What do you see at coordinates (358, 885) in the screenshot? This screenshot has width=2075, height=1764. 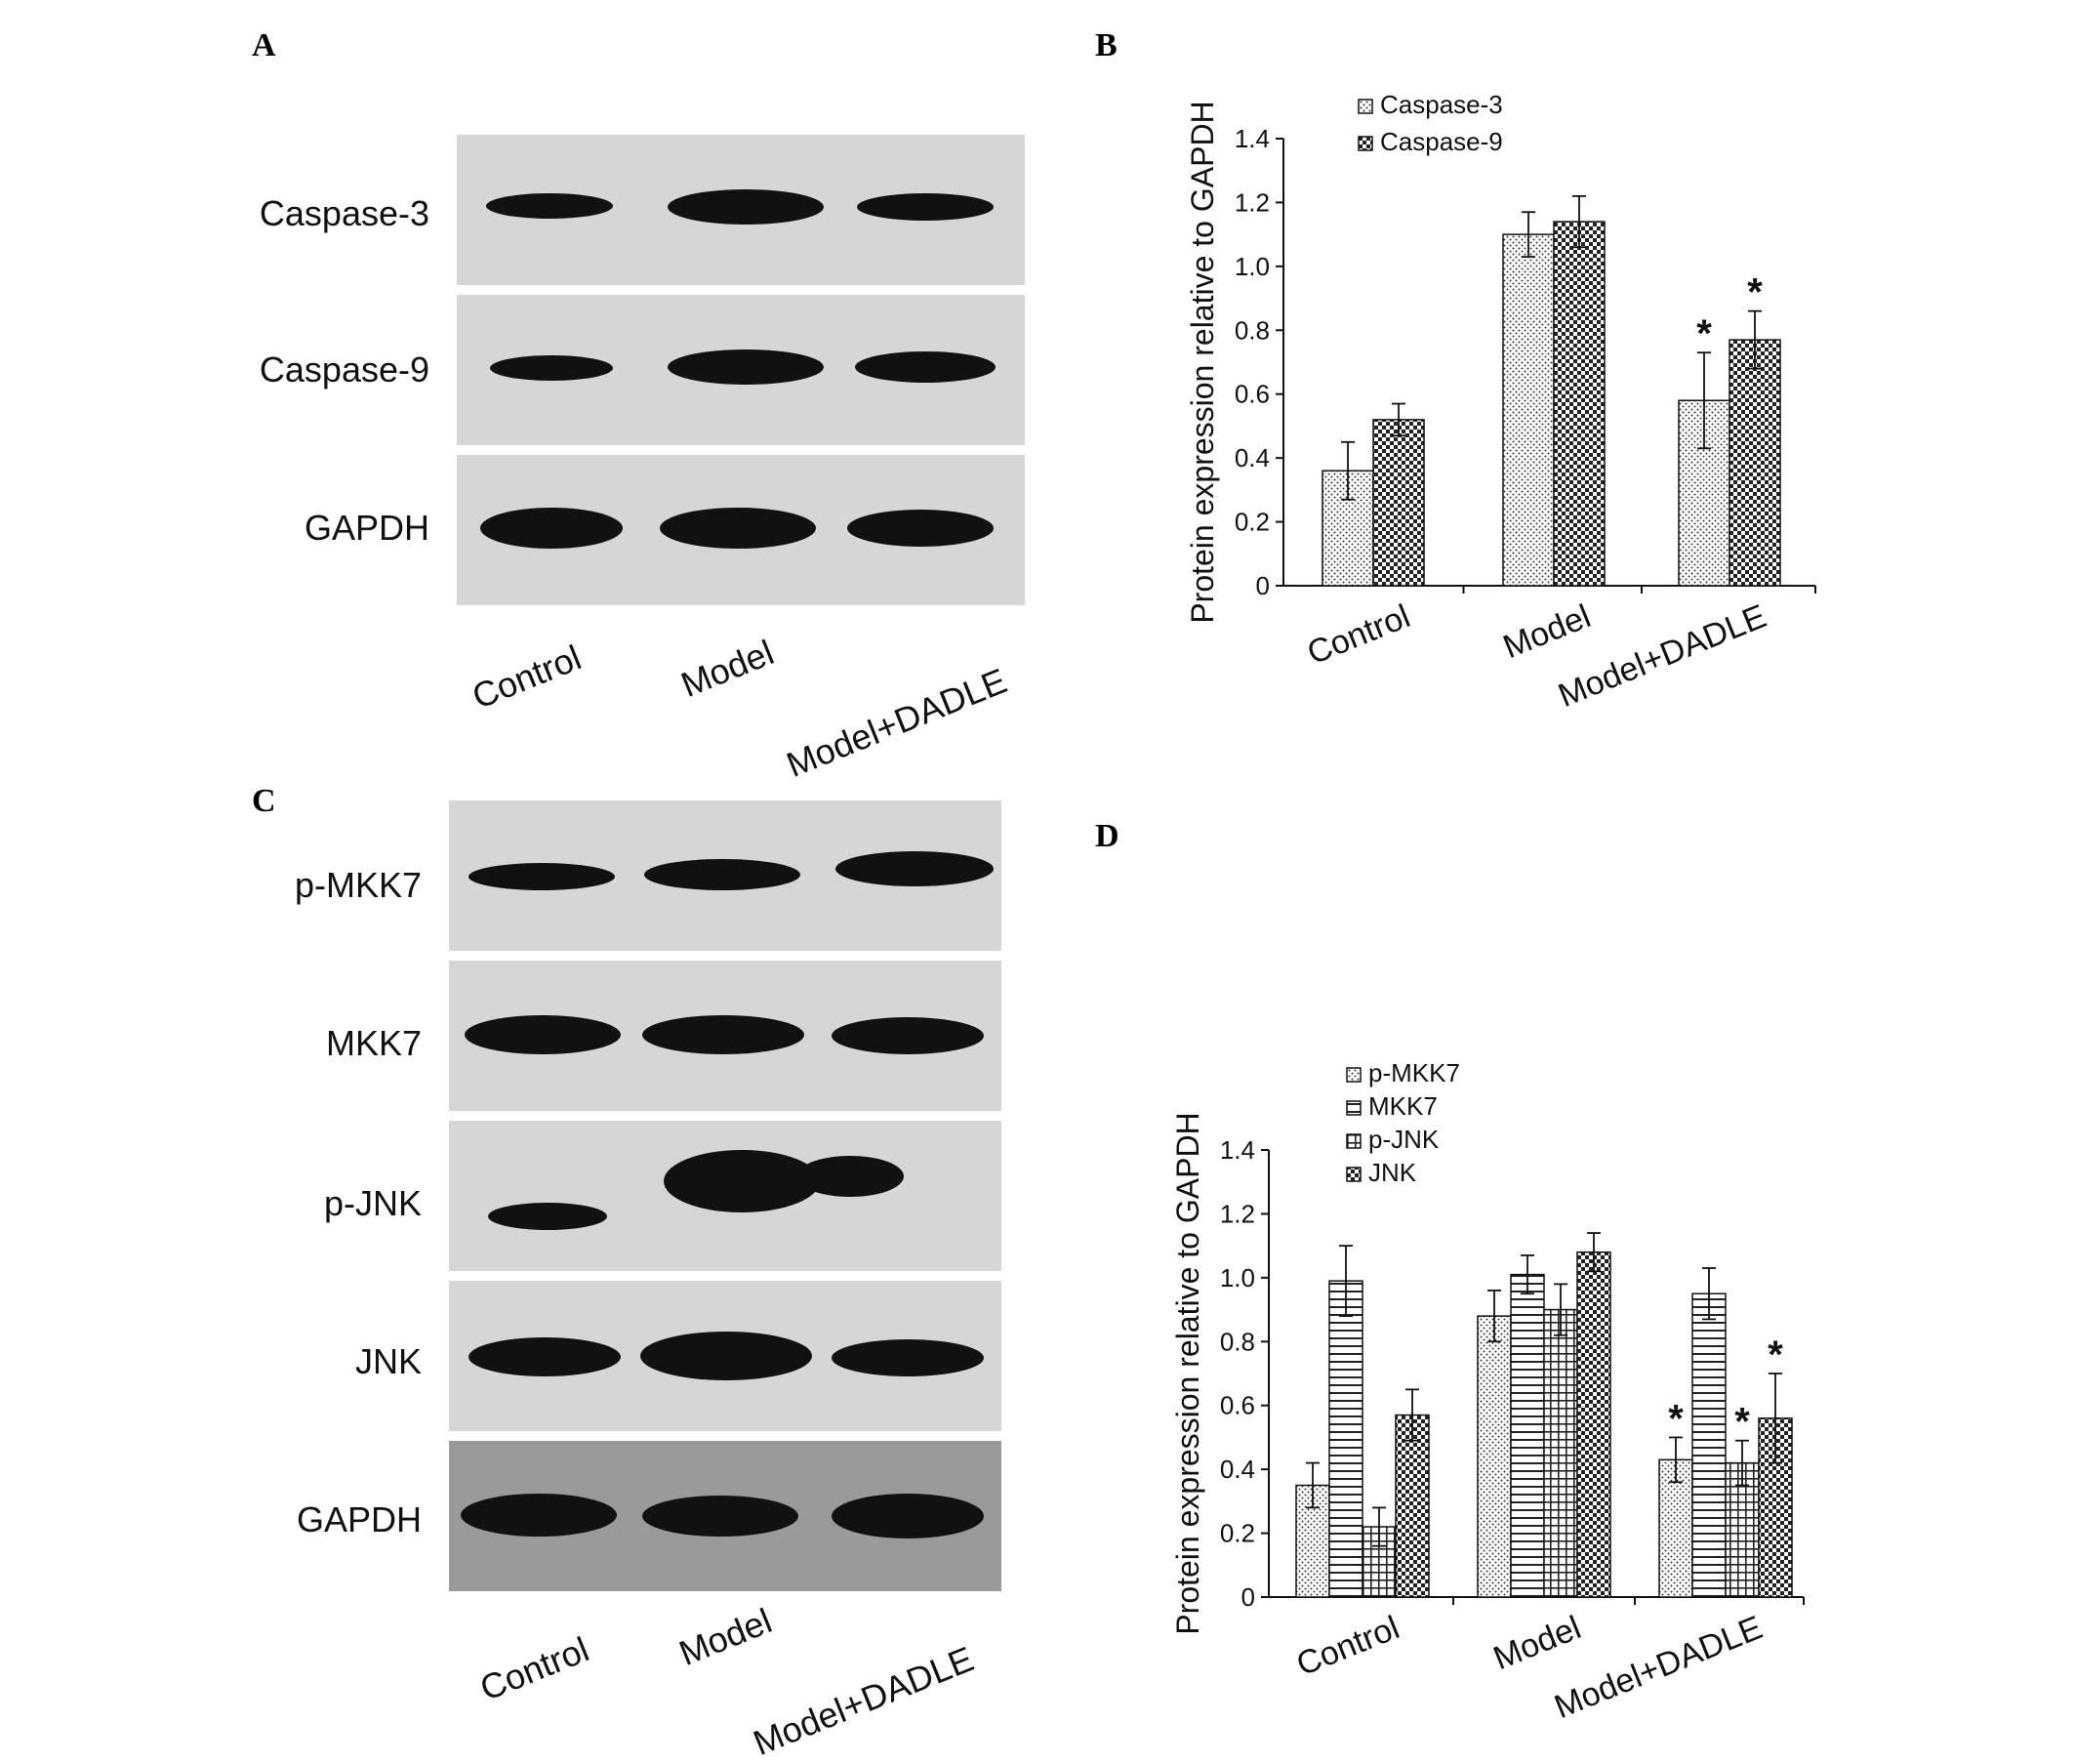 I see `blot-row-label: p-MKK7` at bounding box center [358, 885].